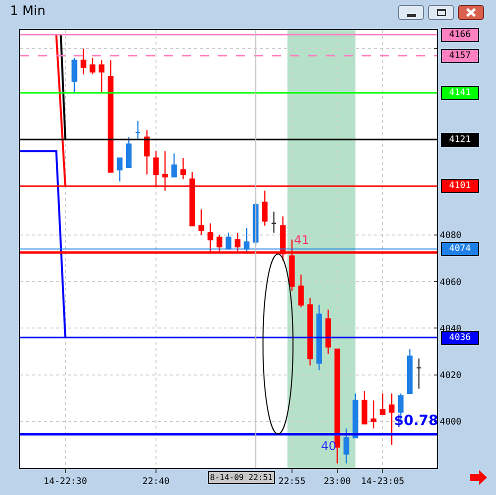 Image resolution: width=496 pixels, height=495 pixels. I want to click on y-tick-label: 4000, so click(451, 423).